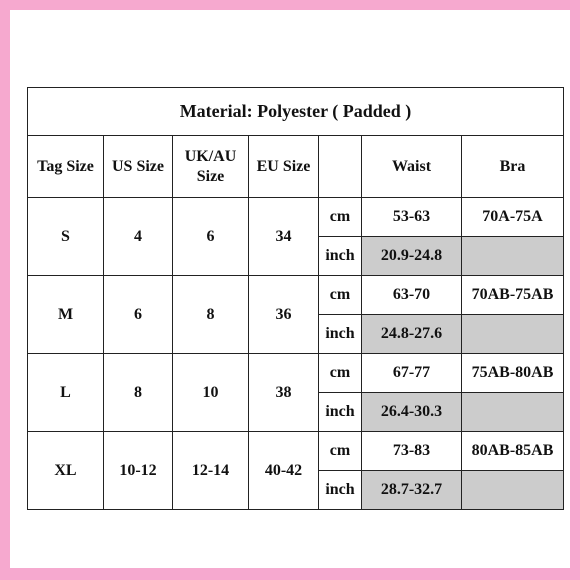 This screenshot has width=580, height=580. What do you see at coordinates (65, 236) in the screenshot?
I see `cell-tag-size: S` at bounding box center [65, 236].